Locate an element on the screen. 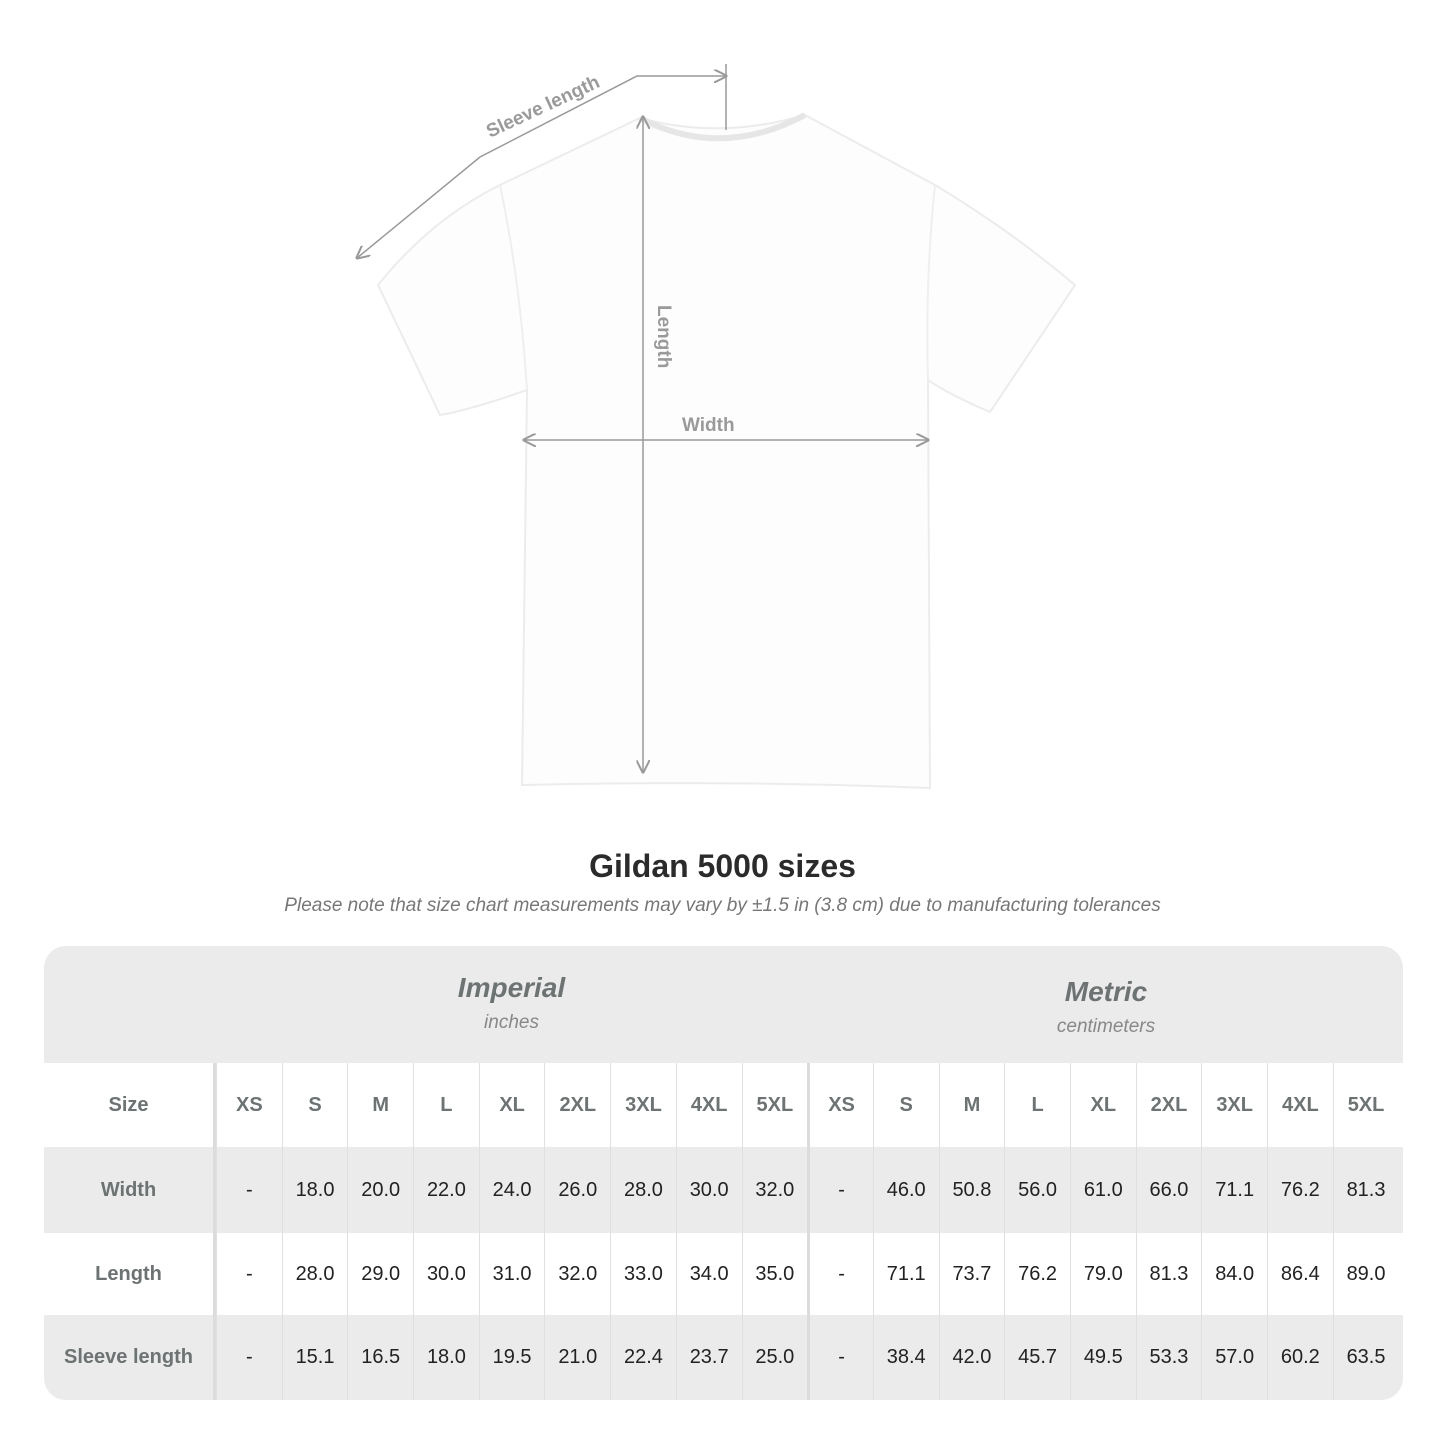 The height and width of the screenshot is (1445, 1445). sleeve-length-label: Sleeve length is located at coordinates (543, 107).